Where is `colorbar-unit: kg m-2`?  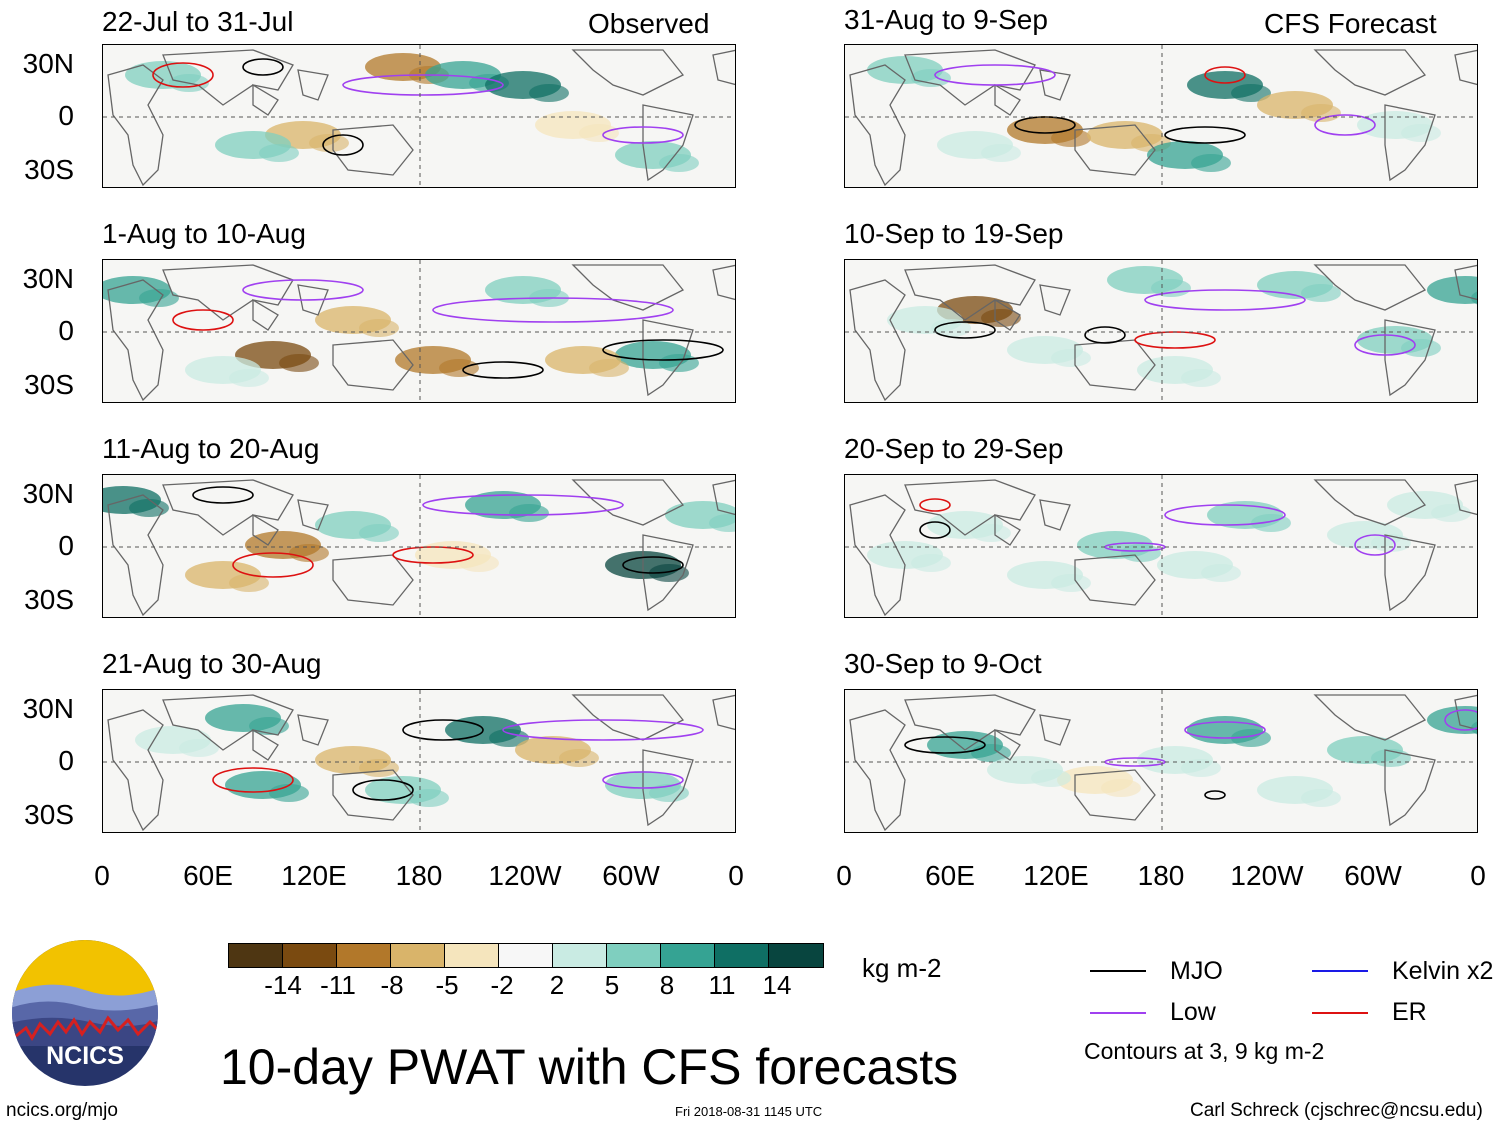
colorbar-unit: kg m-2 is located at coordinates (902, 968).